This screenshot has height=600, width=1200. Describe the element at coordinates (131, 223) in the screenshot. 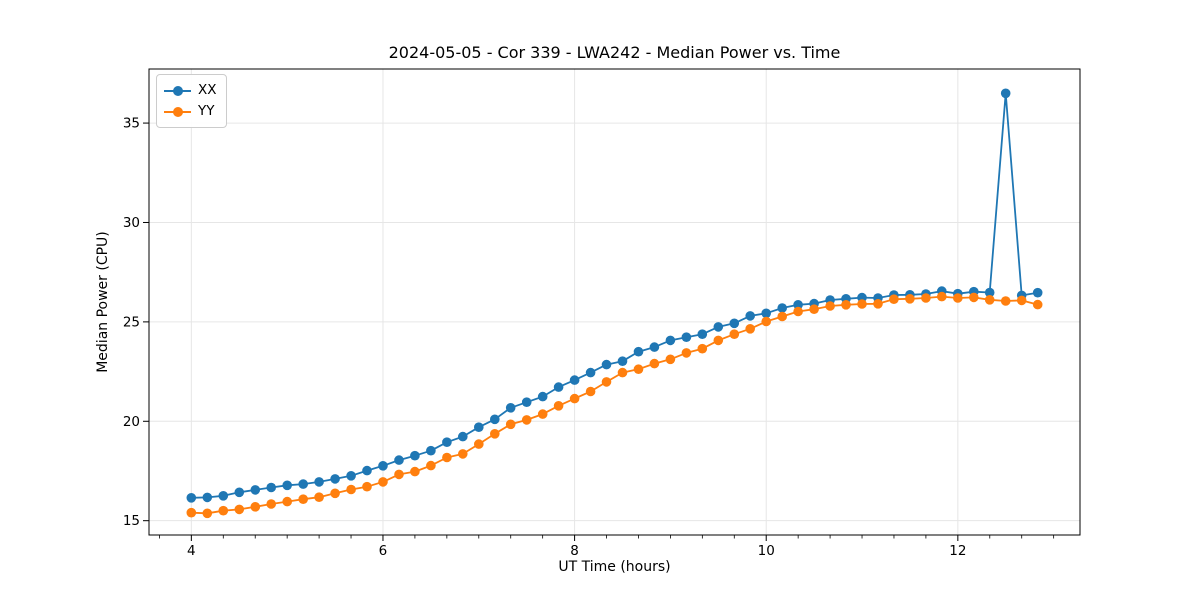

I see `y-tick-label: 30` at that location.